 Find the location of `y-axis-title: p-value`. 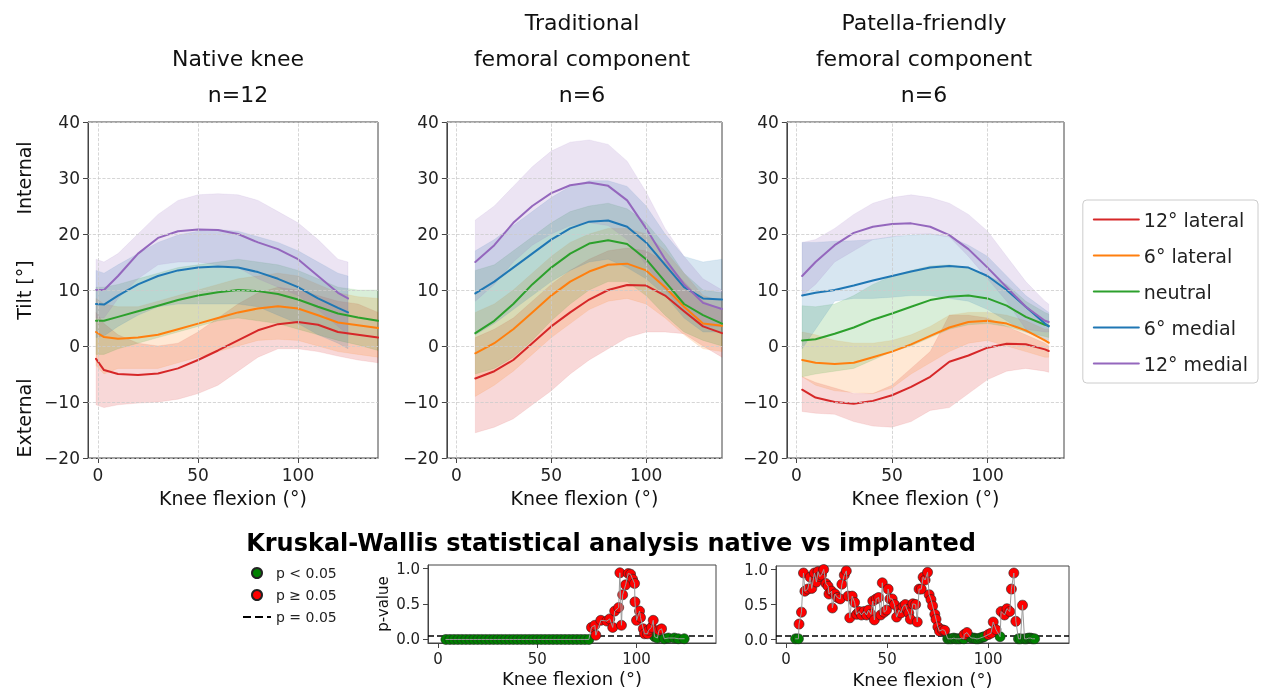

y-axis-title: p-value is located at coordinates (382, 604).